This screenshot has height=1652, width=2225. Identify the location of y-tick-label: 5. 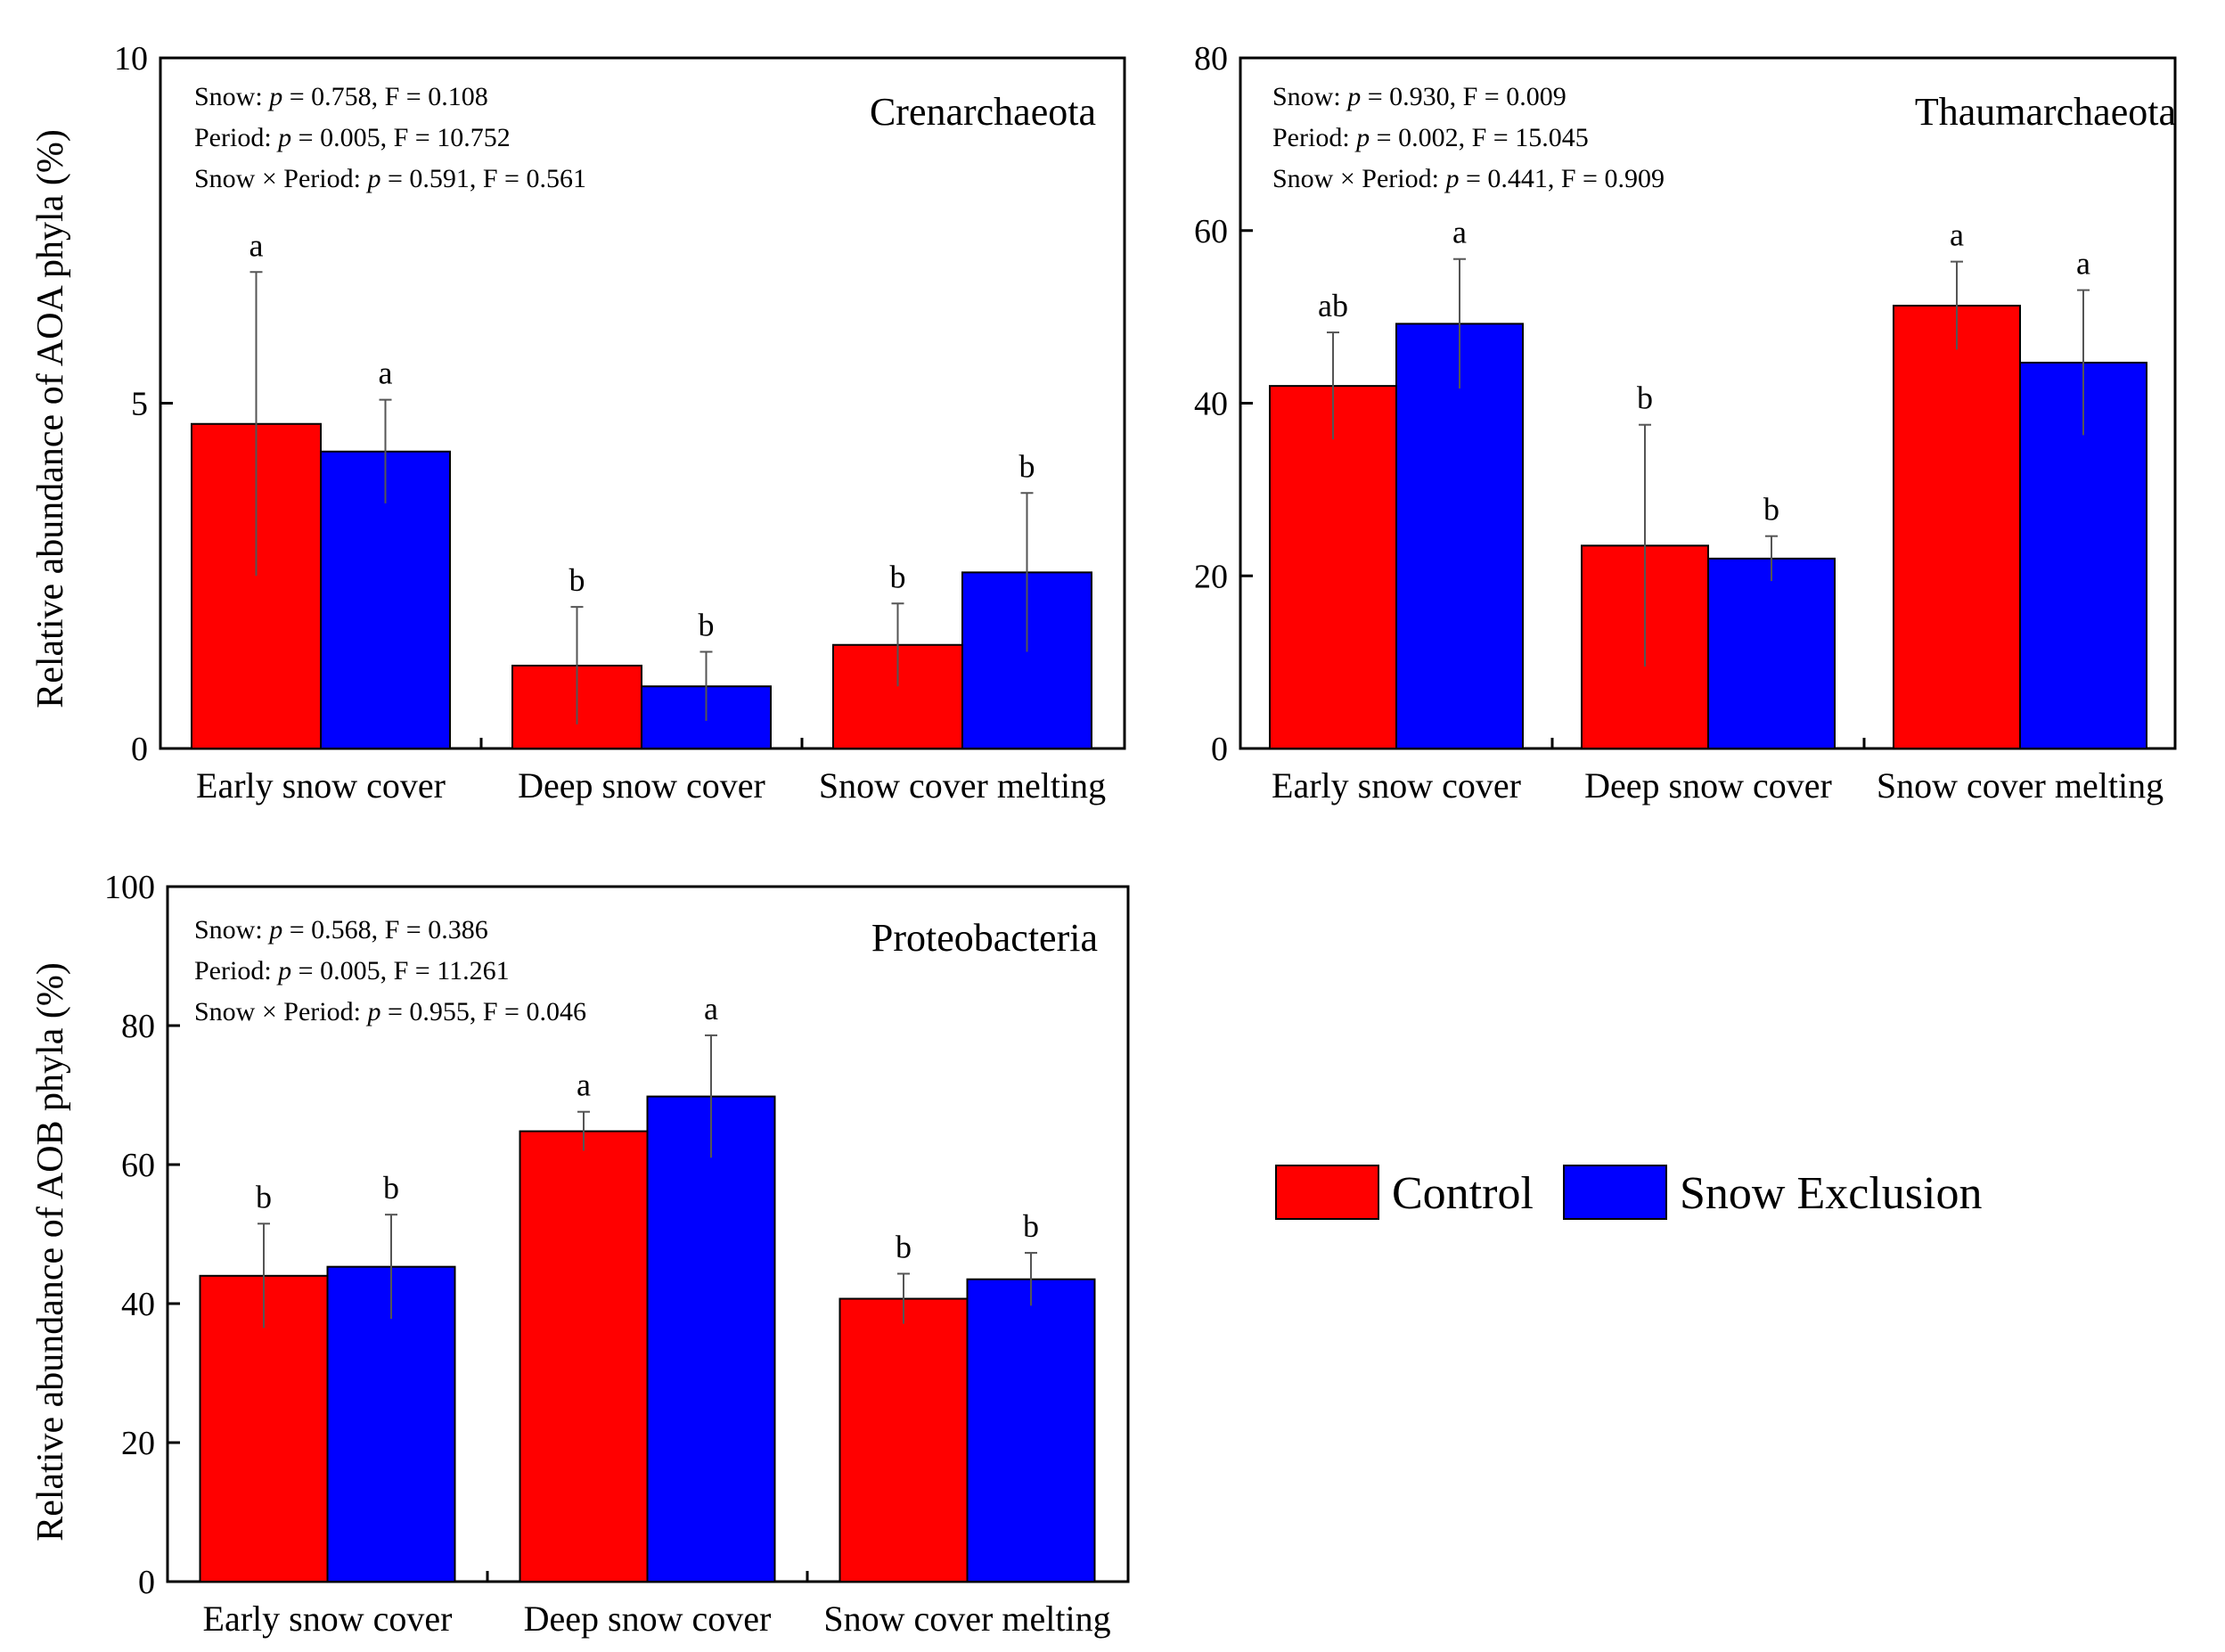
(139, 404).